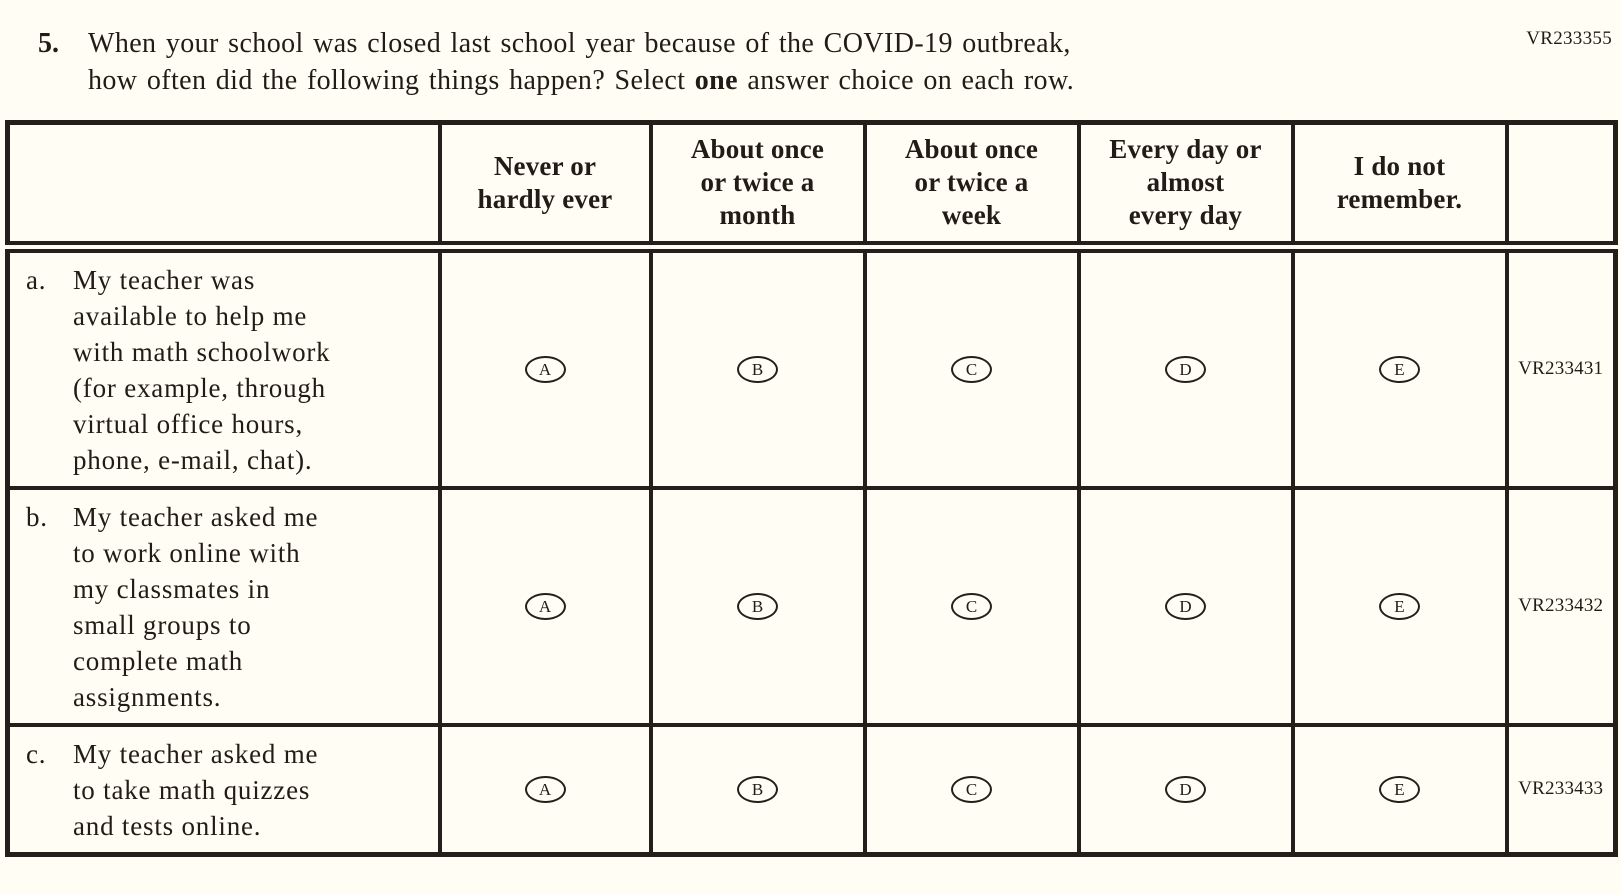 Image resolution: width=1621 pixels, height=894 pixels. I want to click on row-b-option-a-bubble: A, so click(545, 606).